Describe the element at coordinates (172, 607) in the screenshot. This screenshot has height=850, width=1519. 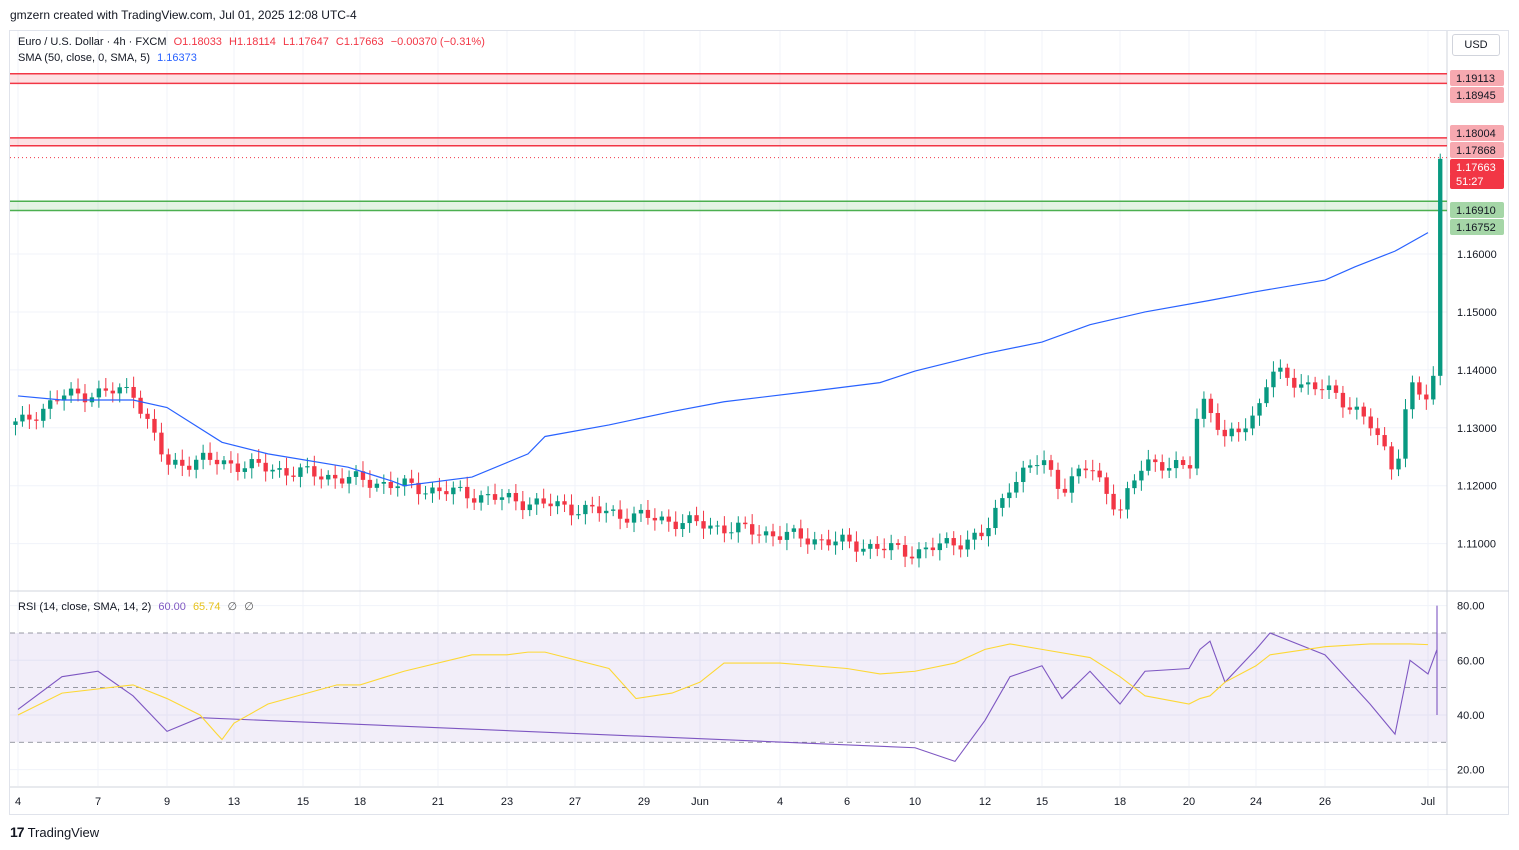
I see `rsi-value: 60.00` at that location.